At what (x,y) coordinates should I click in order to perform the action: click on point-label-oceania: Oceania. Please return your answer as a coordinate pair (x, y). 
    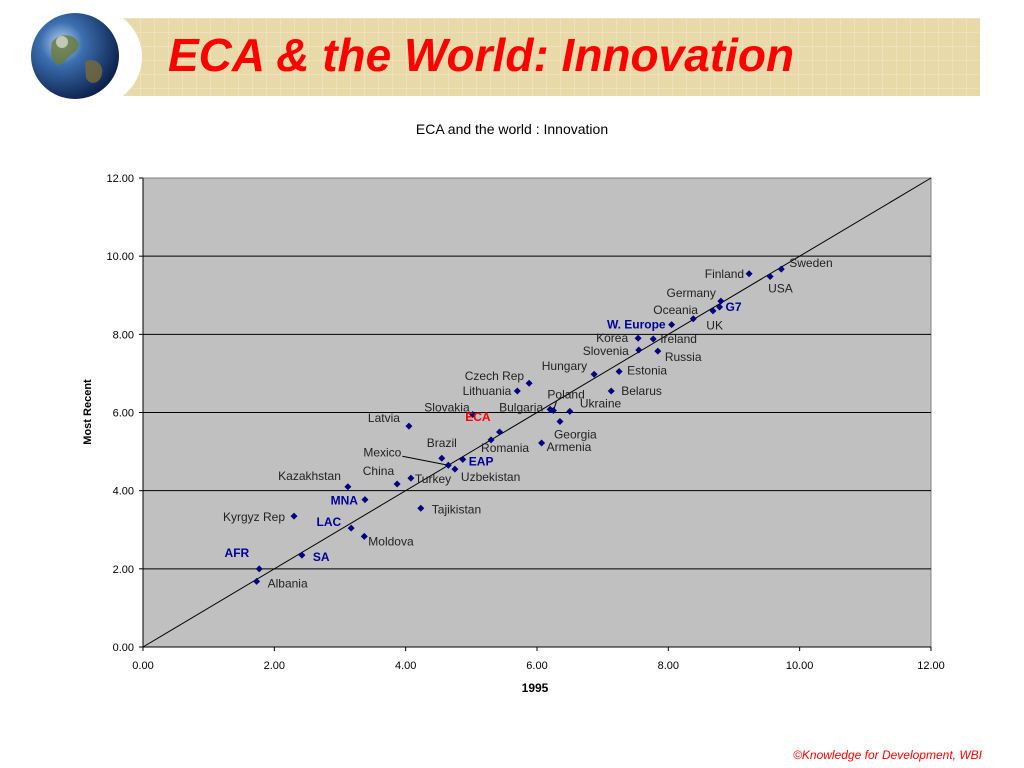
    Looking at the image, I should click on (675, 310).